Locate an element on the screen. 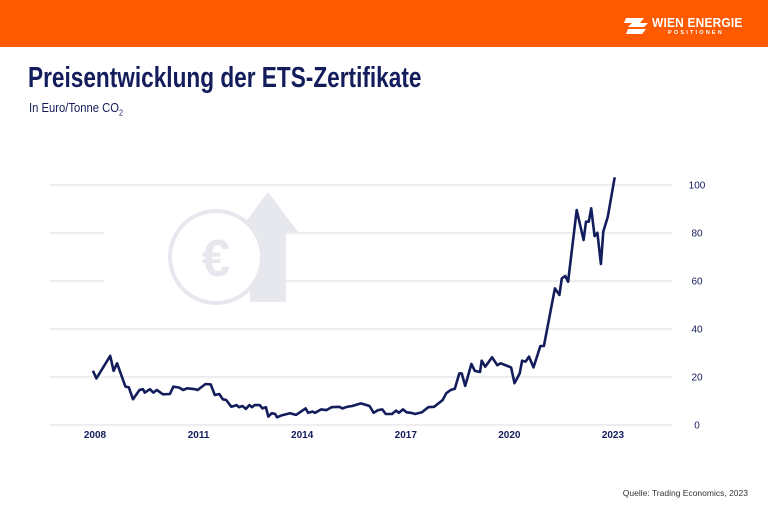 This screenshot has width=768, height=512. x-tick-label: 2014 is located at coordinates (302, 435).